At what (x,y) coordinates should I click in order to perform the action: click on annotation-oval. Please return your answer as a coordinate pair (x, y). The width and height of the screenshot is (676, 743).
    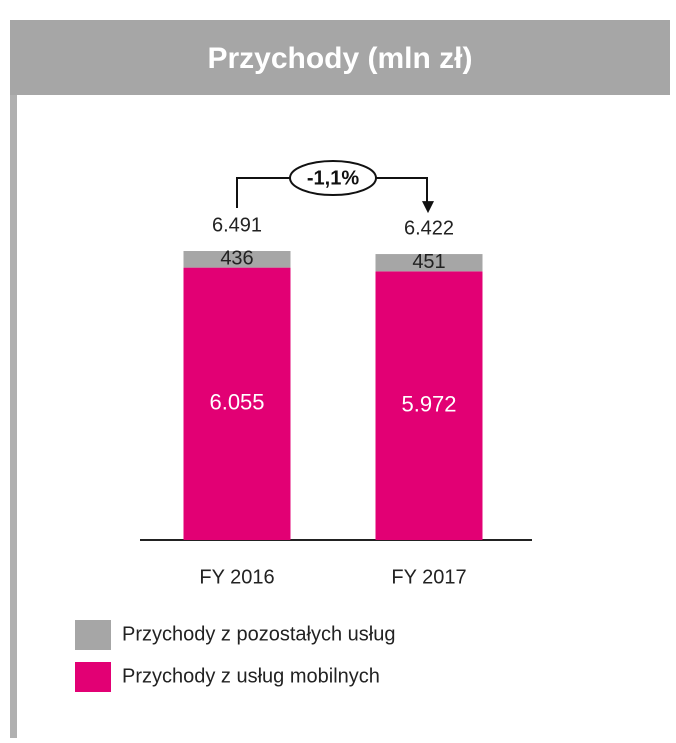
    Looking at the image, I should click on (333, 178).